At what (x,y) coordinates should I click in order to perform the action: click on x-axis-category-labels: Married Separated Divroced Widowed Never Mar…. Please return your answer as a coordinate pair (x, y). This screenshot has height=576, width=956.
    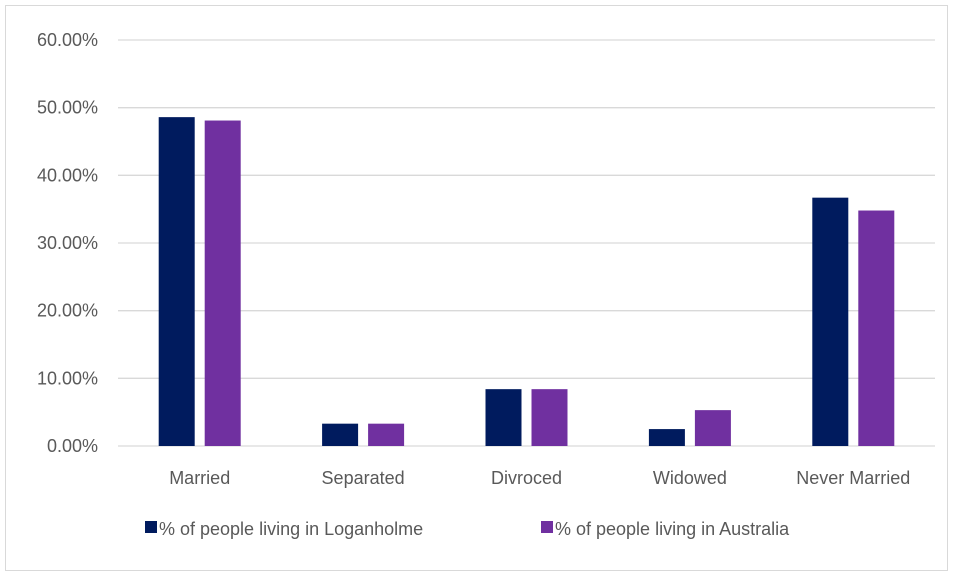
    Looking at the image, I should click on (539, 478).